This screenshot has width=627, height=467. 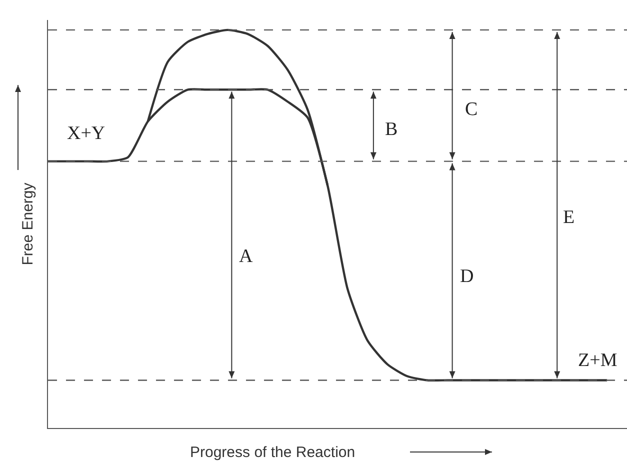 What do you see at coordinates (86, 133) in the screenshot?
I see `annotation: X+Y` at bounding box center [86, 133].